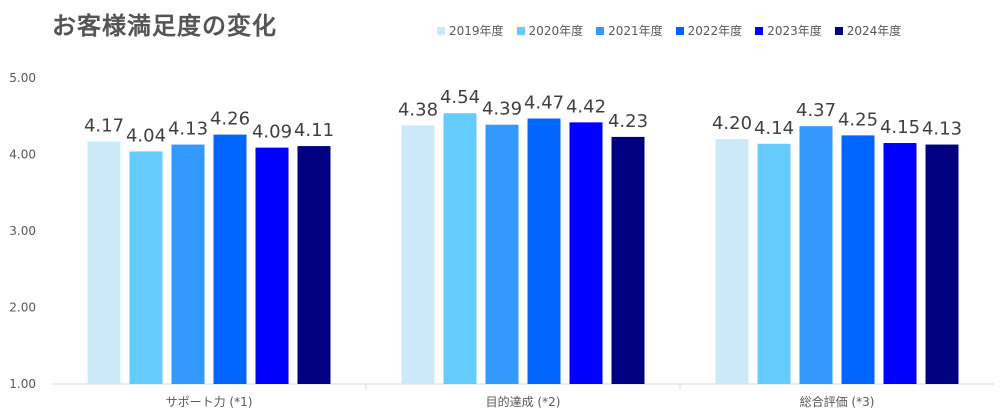 The height and width of the screenshot is (420, 1000). What do you see at coordinates (586, 106) in the screenshot?
I see `data-label: 4.42` at bounding box center [586, 106].